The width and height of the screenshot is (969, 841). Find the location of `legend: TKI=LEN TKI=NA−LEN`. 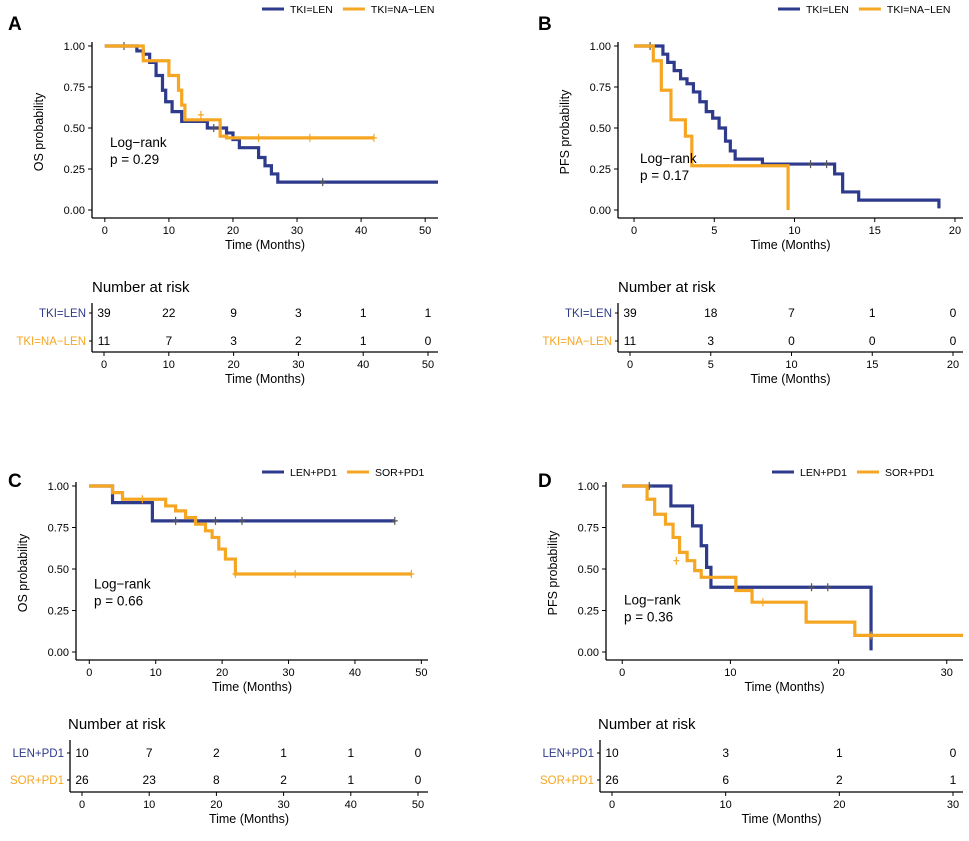

legend: TKI=LEN TKI=NA−LEN is located at coordinates (348, 10).